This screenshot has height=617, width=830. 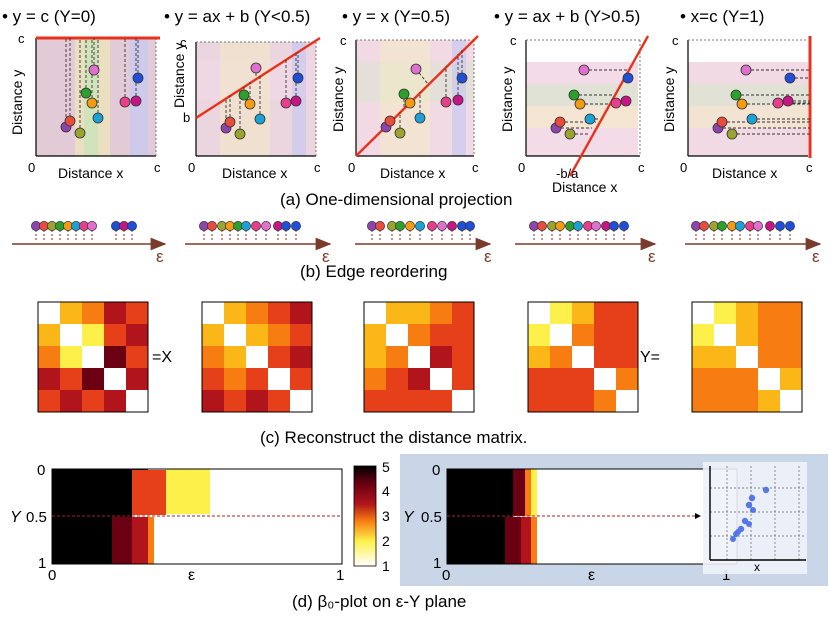 I want to click on subplot-5-xlabel: Distance x, so click(x=744, y=173).